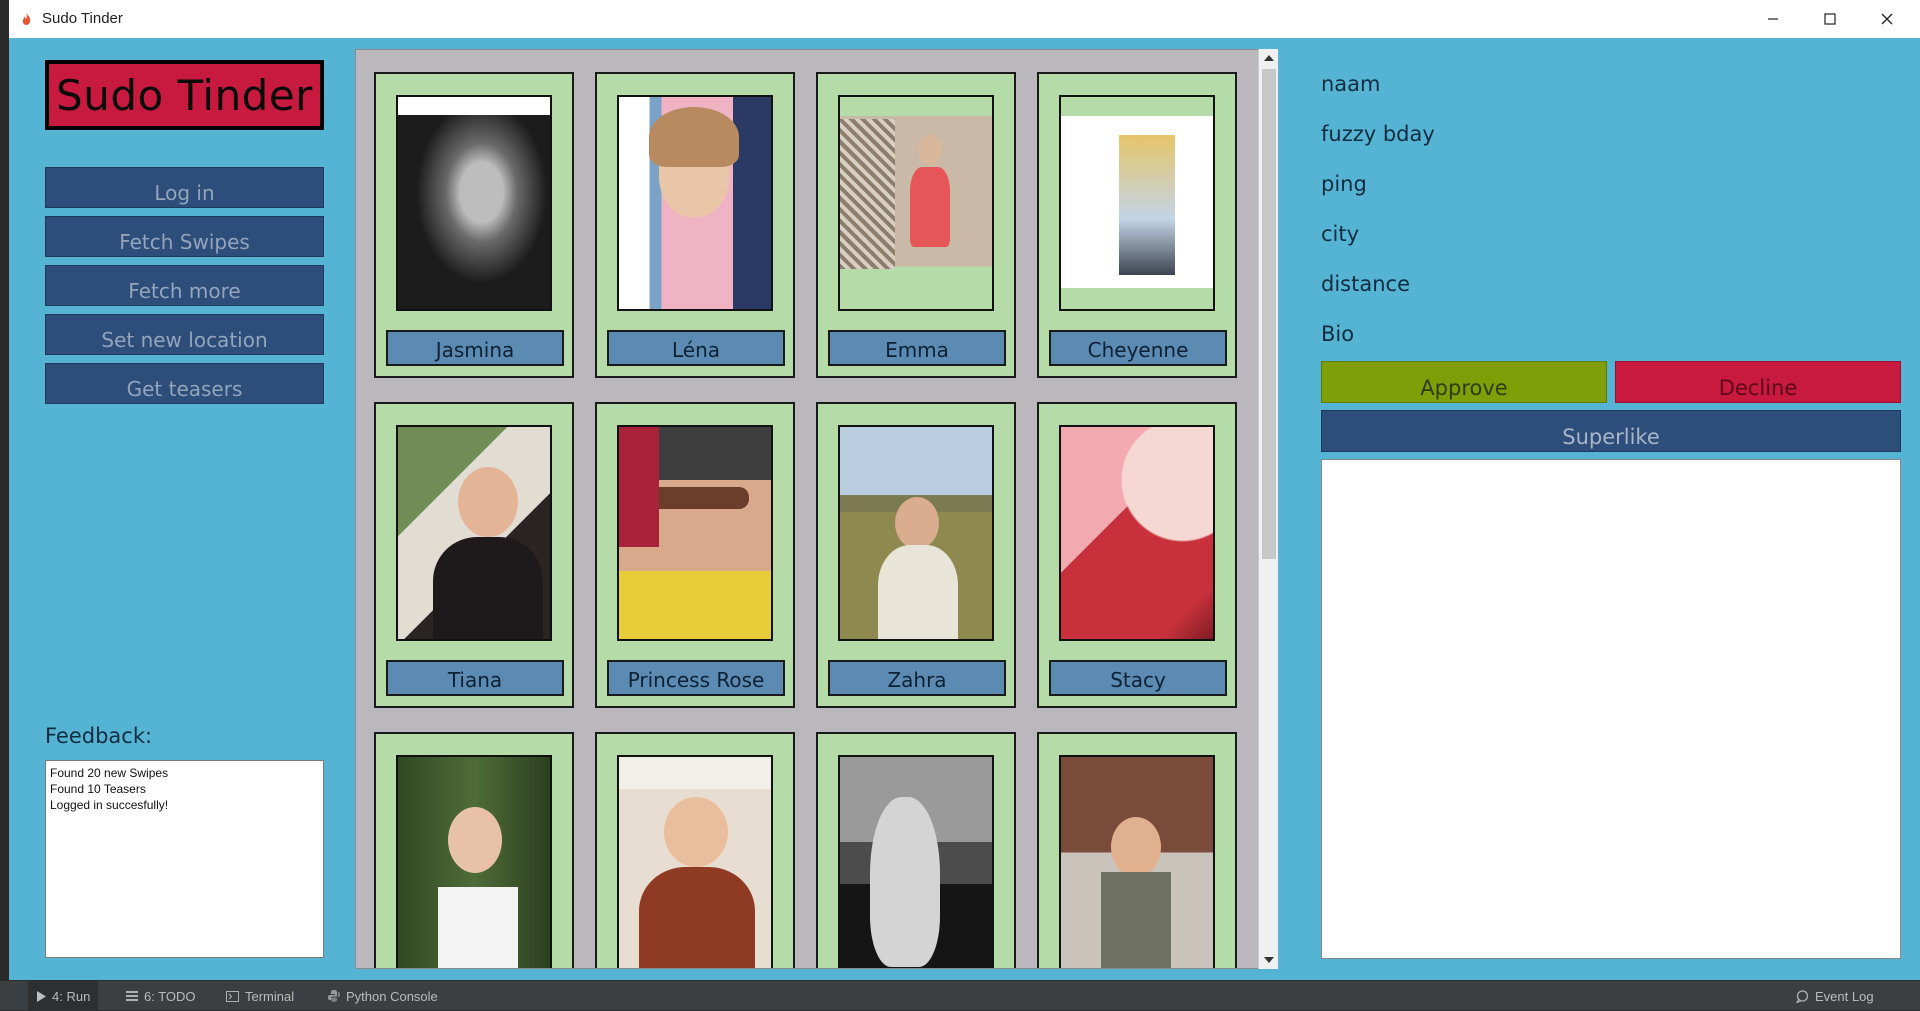  I want to click on todo-tab-label: 6: TODO, so click(170, 996).